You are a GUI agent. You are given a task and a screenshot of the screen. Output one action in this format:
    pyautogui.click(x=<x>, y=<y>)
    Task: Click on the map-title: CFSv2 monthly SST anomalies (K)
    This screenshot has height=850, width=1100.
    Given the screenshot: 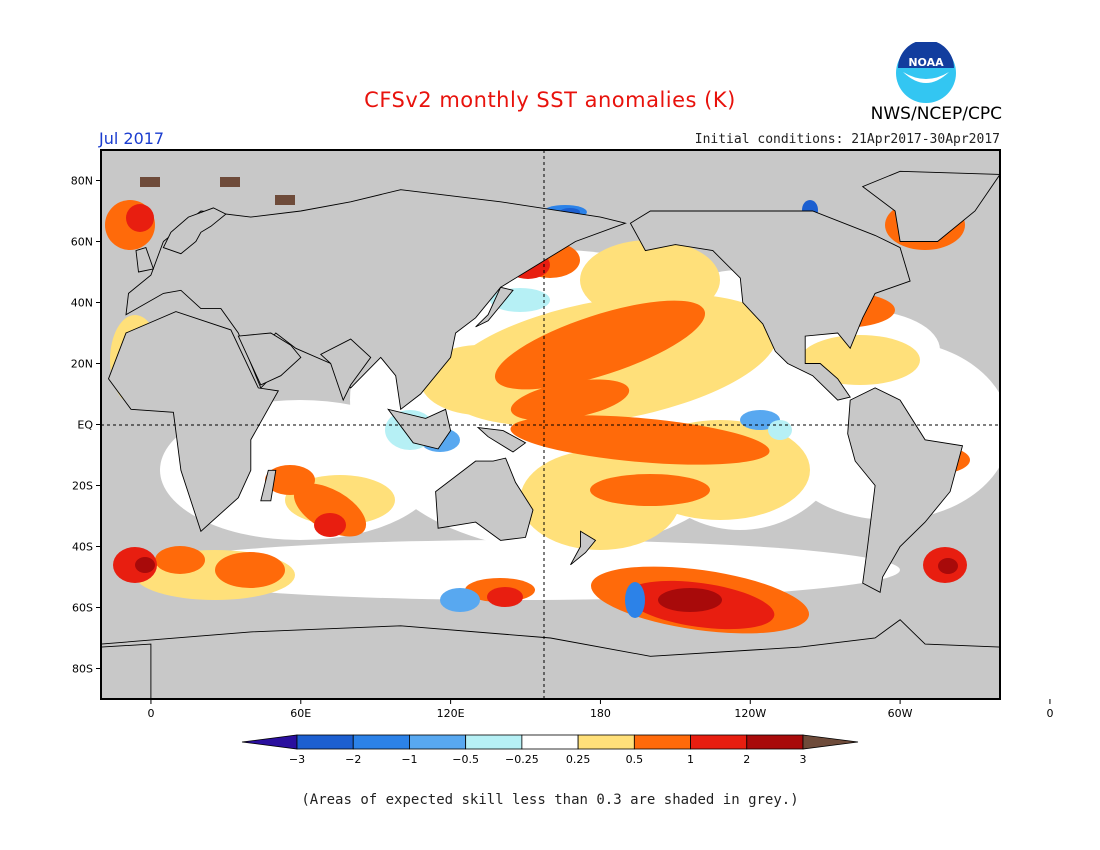 What is the action you would take?
    pyautogui.click(x=550, y=100)
    